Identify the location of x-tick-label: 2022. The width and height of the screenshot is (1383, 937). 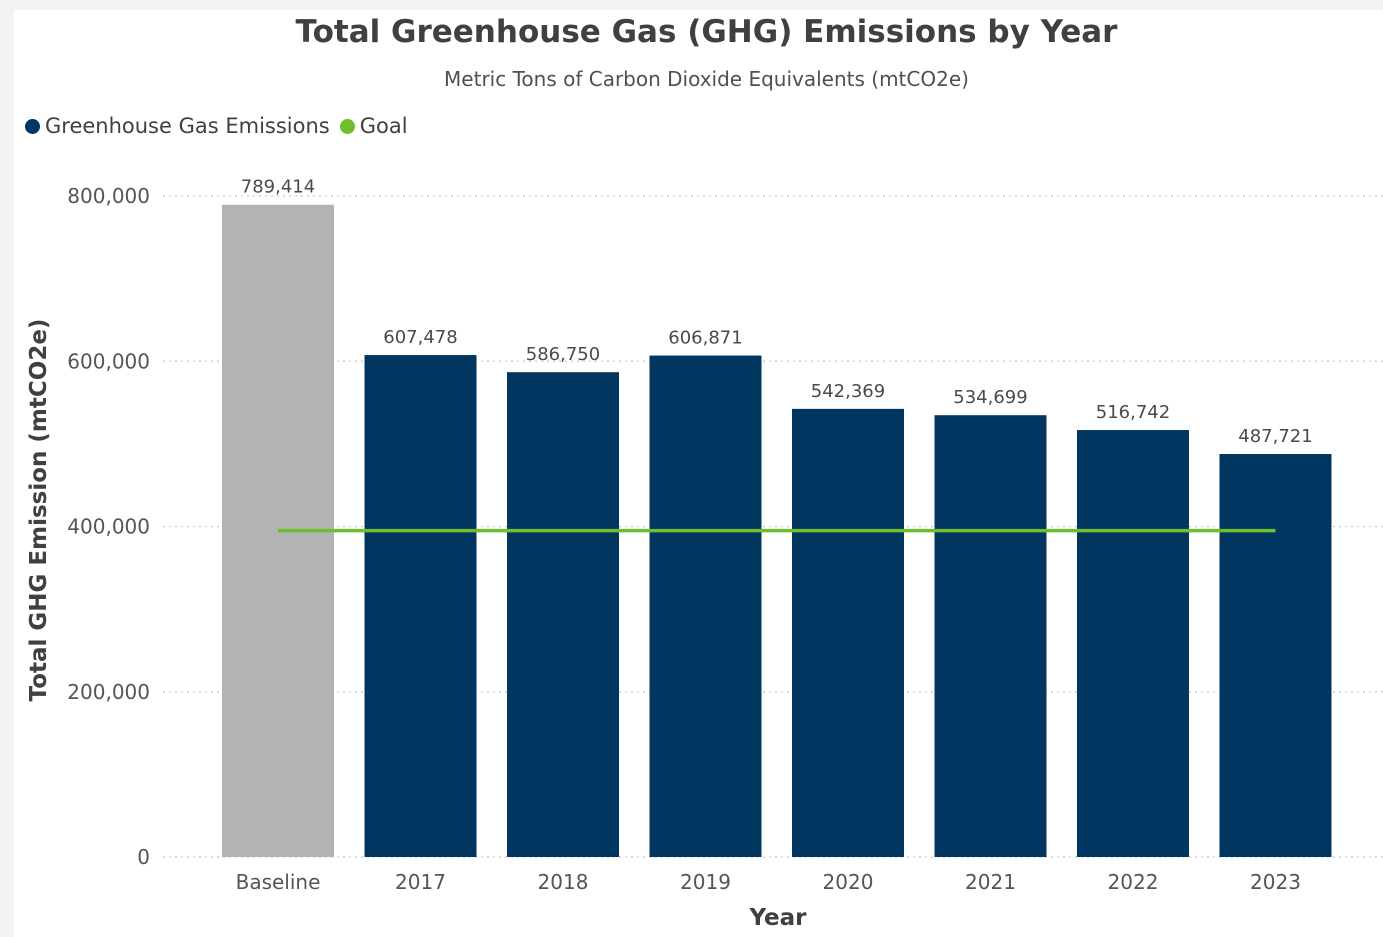
(1133, 882).